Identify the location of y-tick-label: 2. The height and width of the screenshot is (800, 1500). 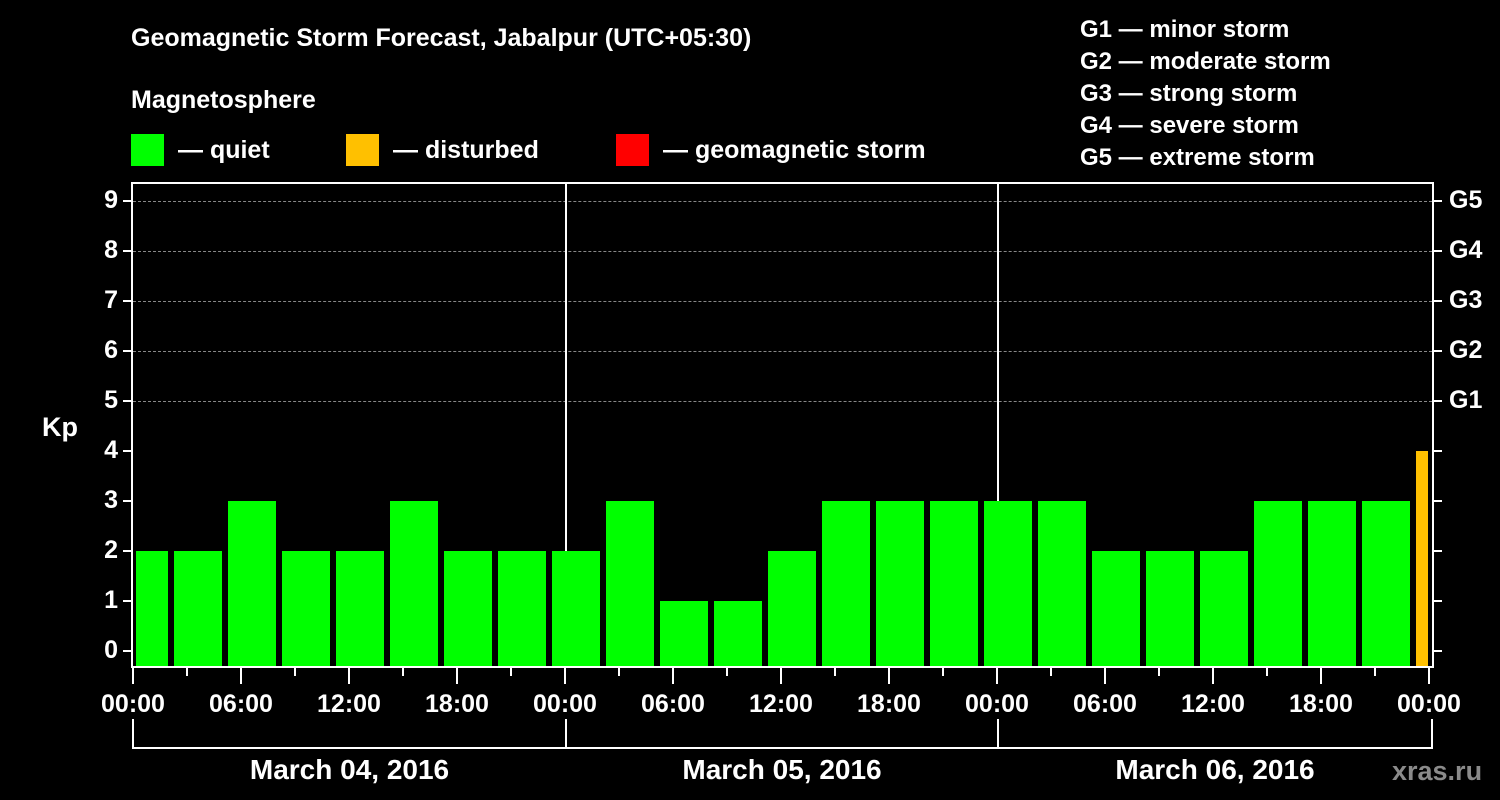
(111, 550).